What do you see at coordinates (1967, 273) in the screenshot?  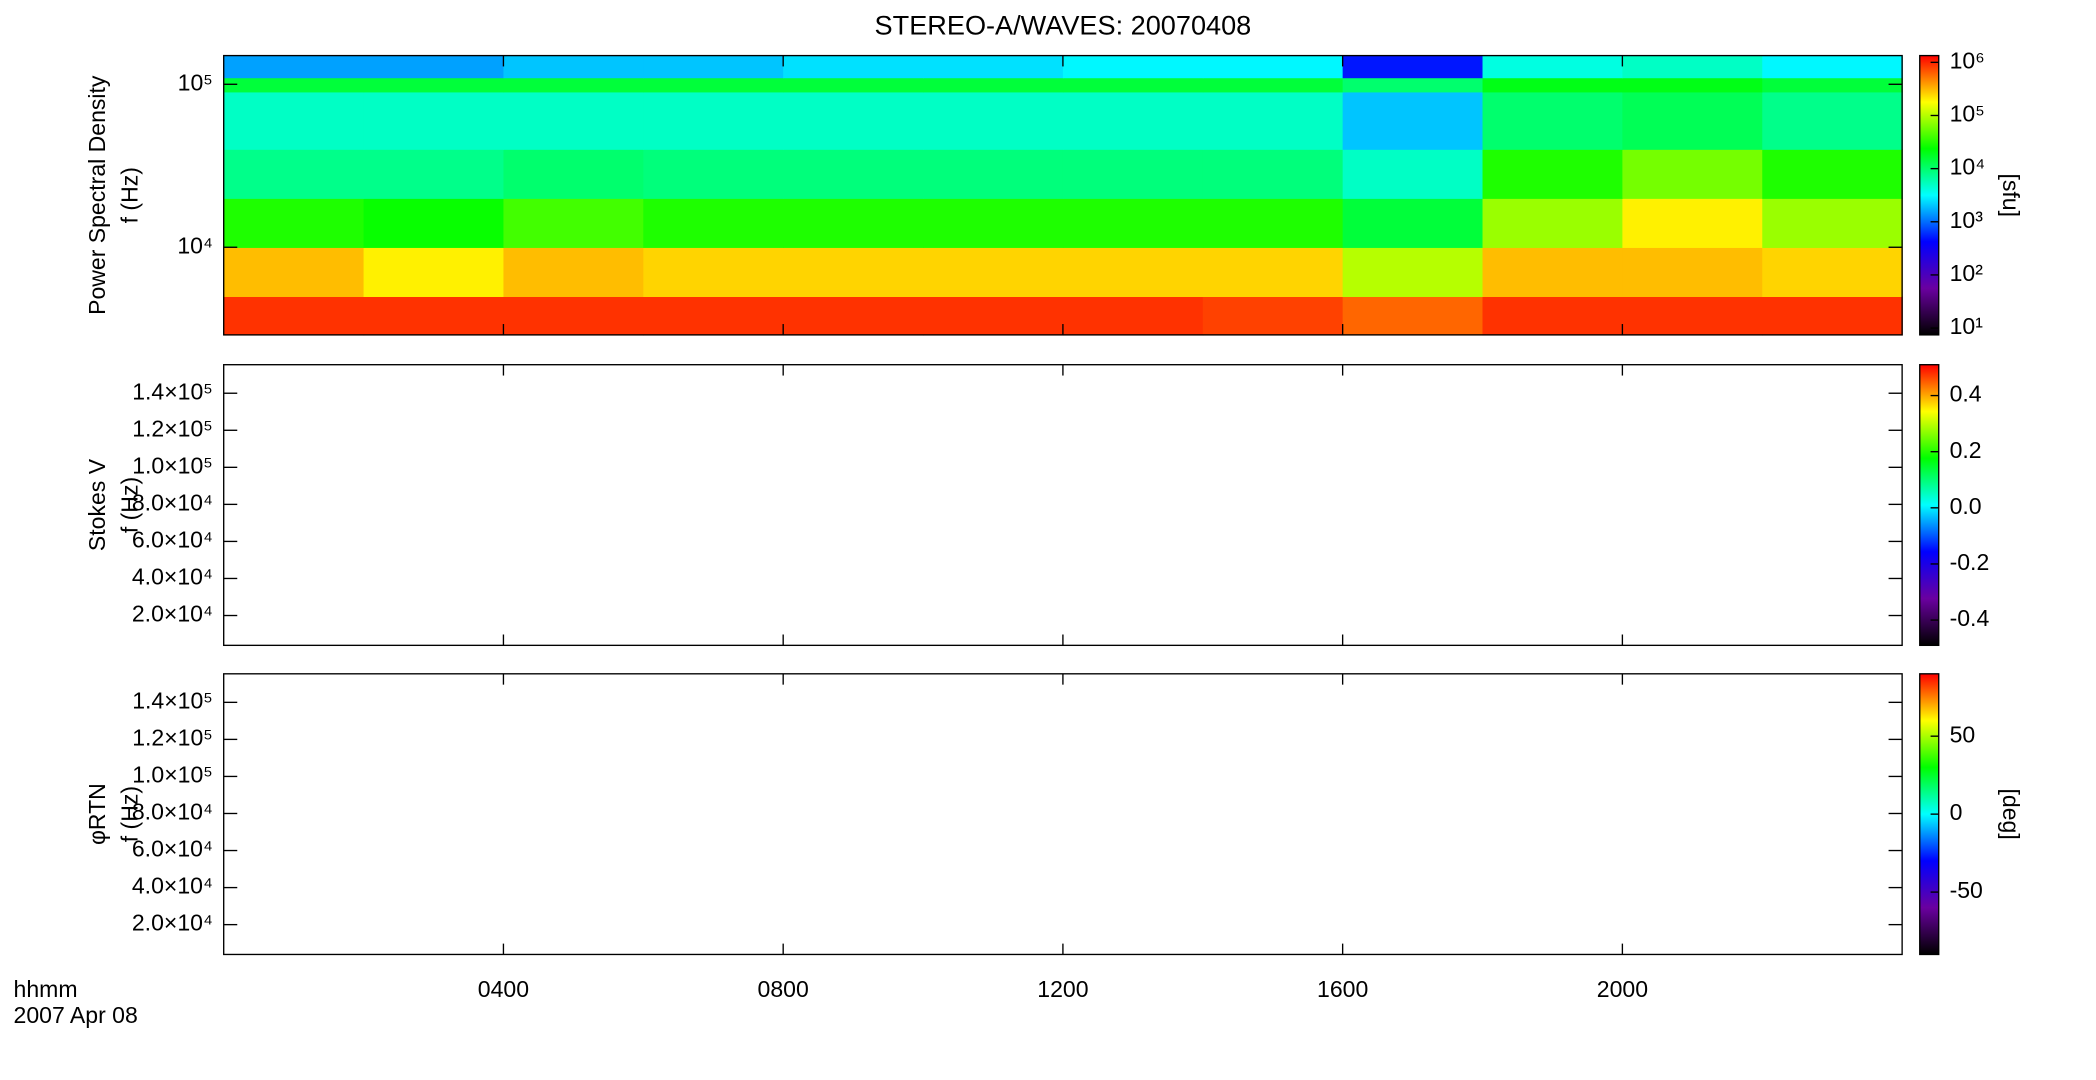 I see `colorbar-tick-label: 10²` at bounding box center [1967, 273].